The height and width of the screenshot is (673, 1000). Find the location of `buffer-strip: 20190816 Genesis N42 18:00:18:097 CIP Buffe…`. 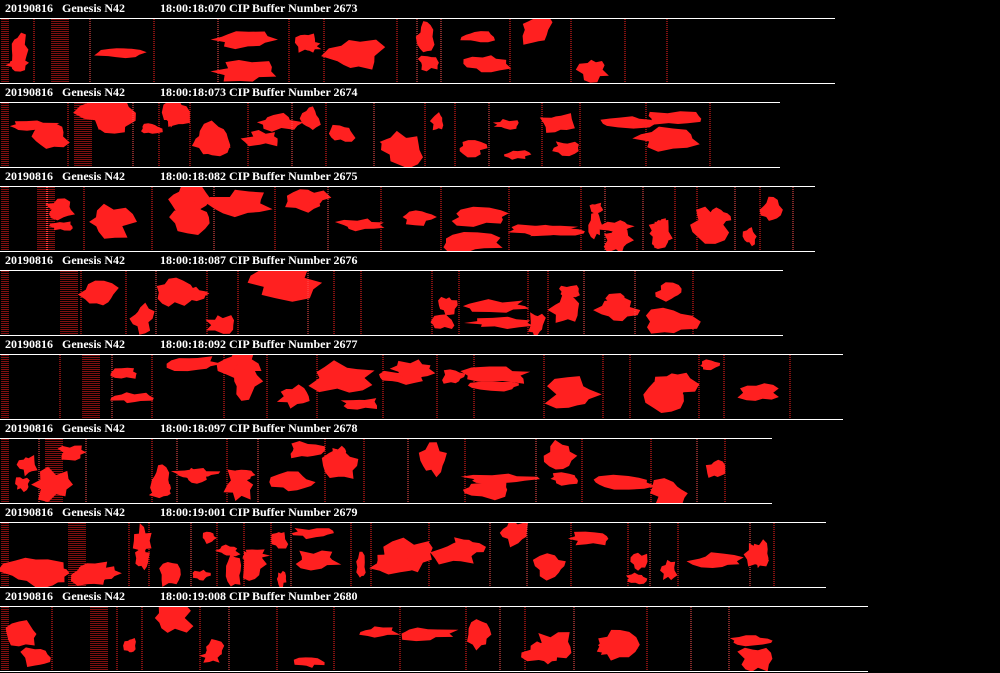

buffer-strip: 20190816 Genesis N42 18:00:18:097 CIP Buffe… is located at coordinates (500, 462).